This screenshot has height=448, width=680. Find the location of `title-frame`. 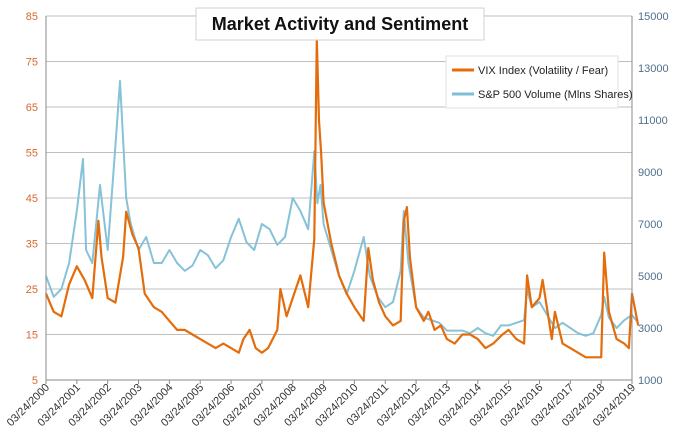

title-frame is located at coordinates (340, 24).